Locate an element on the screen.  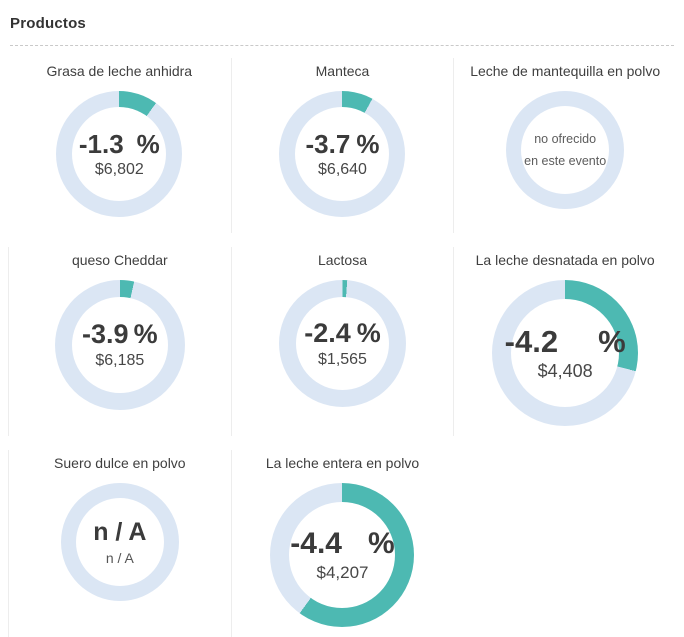
price-value: $6,185 is located at coordinates (120, 360).